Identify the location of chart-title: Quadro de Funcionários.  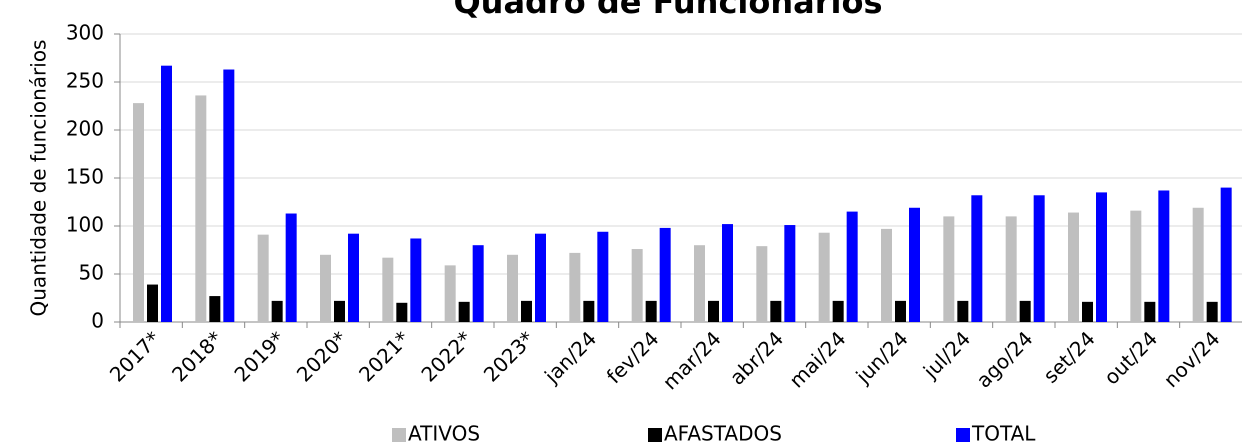
(667, 10).